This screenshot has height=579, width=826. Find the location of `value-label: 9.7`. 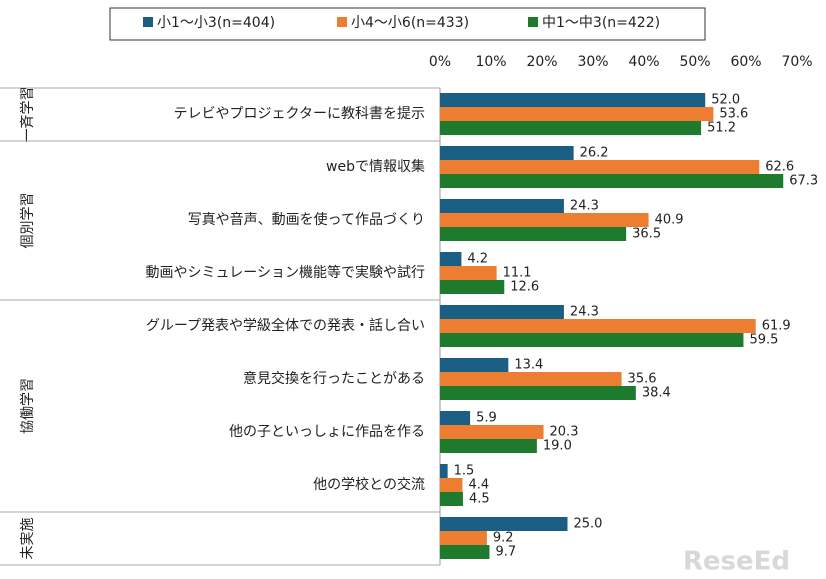

value-label: 9.7 is located at coordinates (505, 552).